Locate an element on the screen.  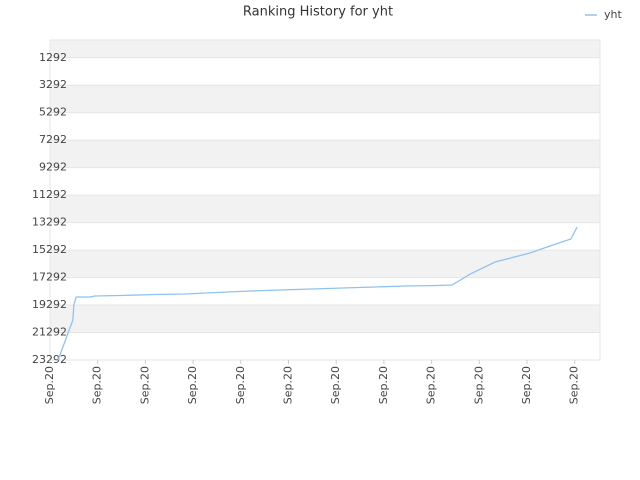
y-tick-label: 3292 is located at coordinates (53, 84).